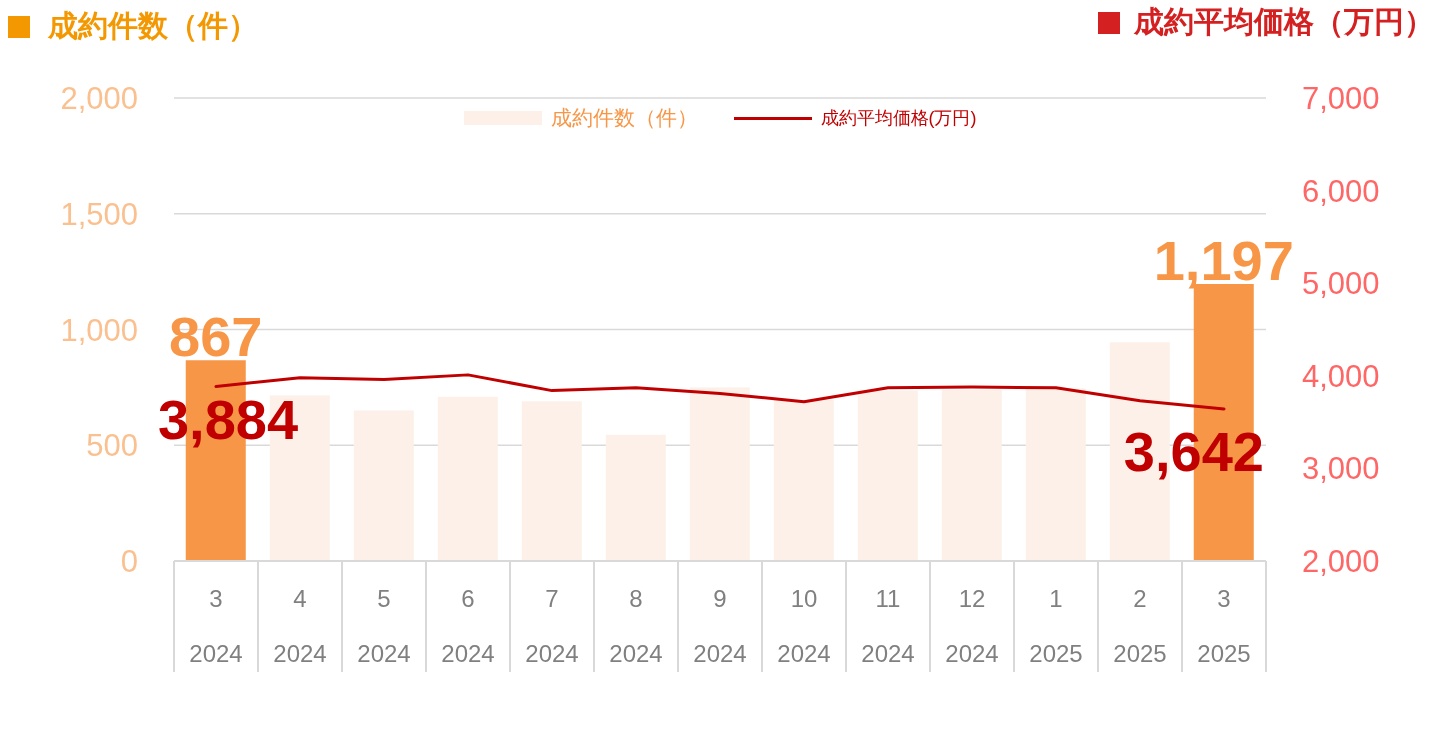  I want to click on y2-tick-label: 6,000, so click(1341, 191).